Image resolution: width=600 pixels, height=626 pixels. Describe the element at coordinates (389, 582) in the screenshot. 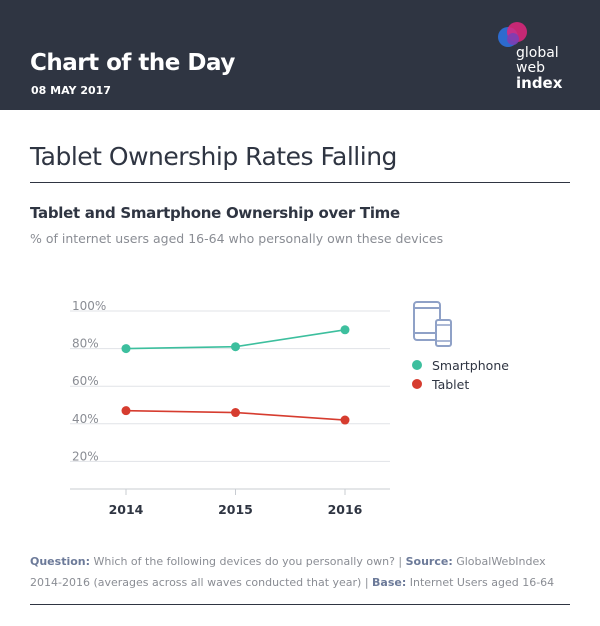

I see `base-label: Base:` at that location.